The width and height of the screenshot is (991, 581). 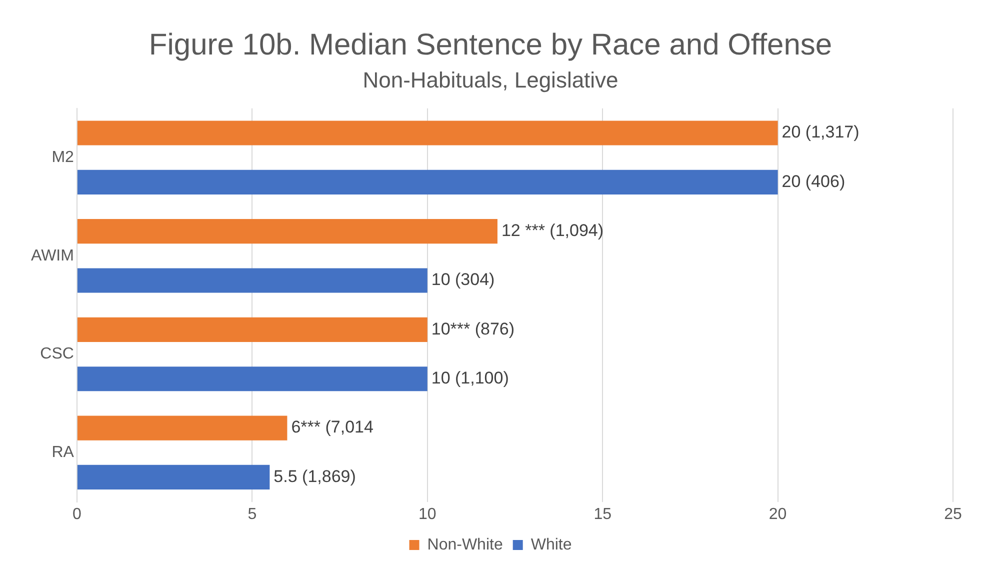 I want to click on data-label: 10 (1,100), so click(x=470, y=378).